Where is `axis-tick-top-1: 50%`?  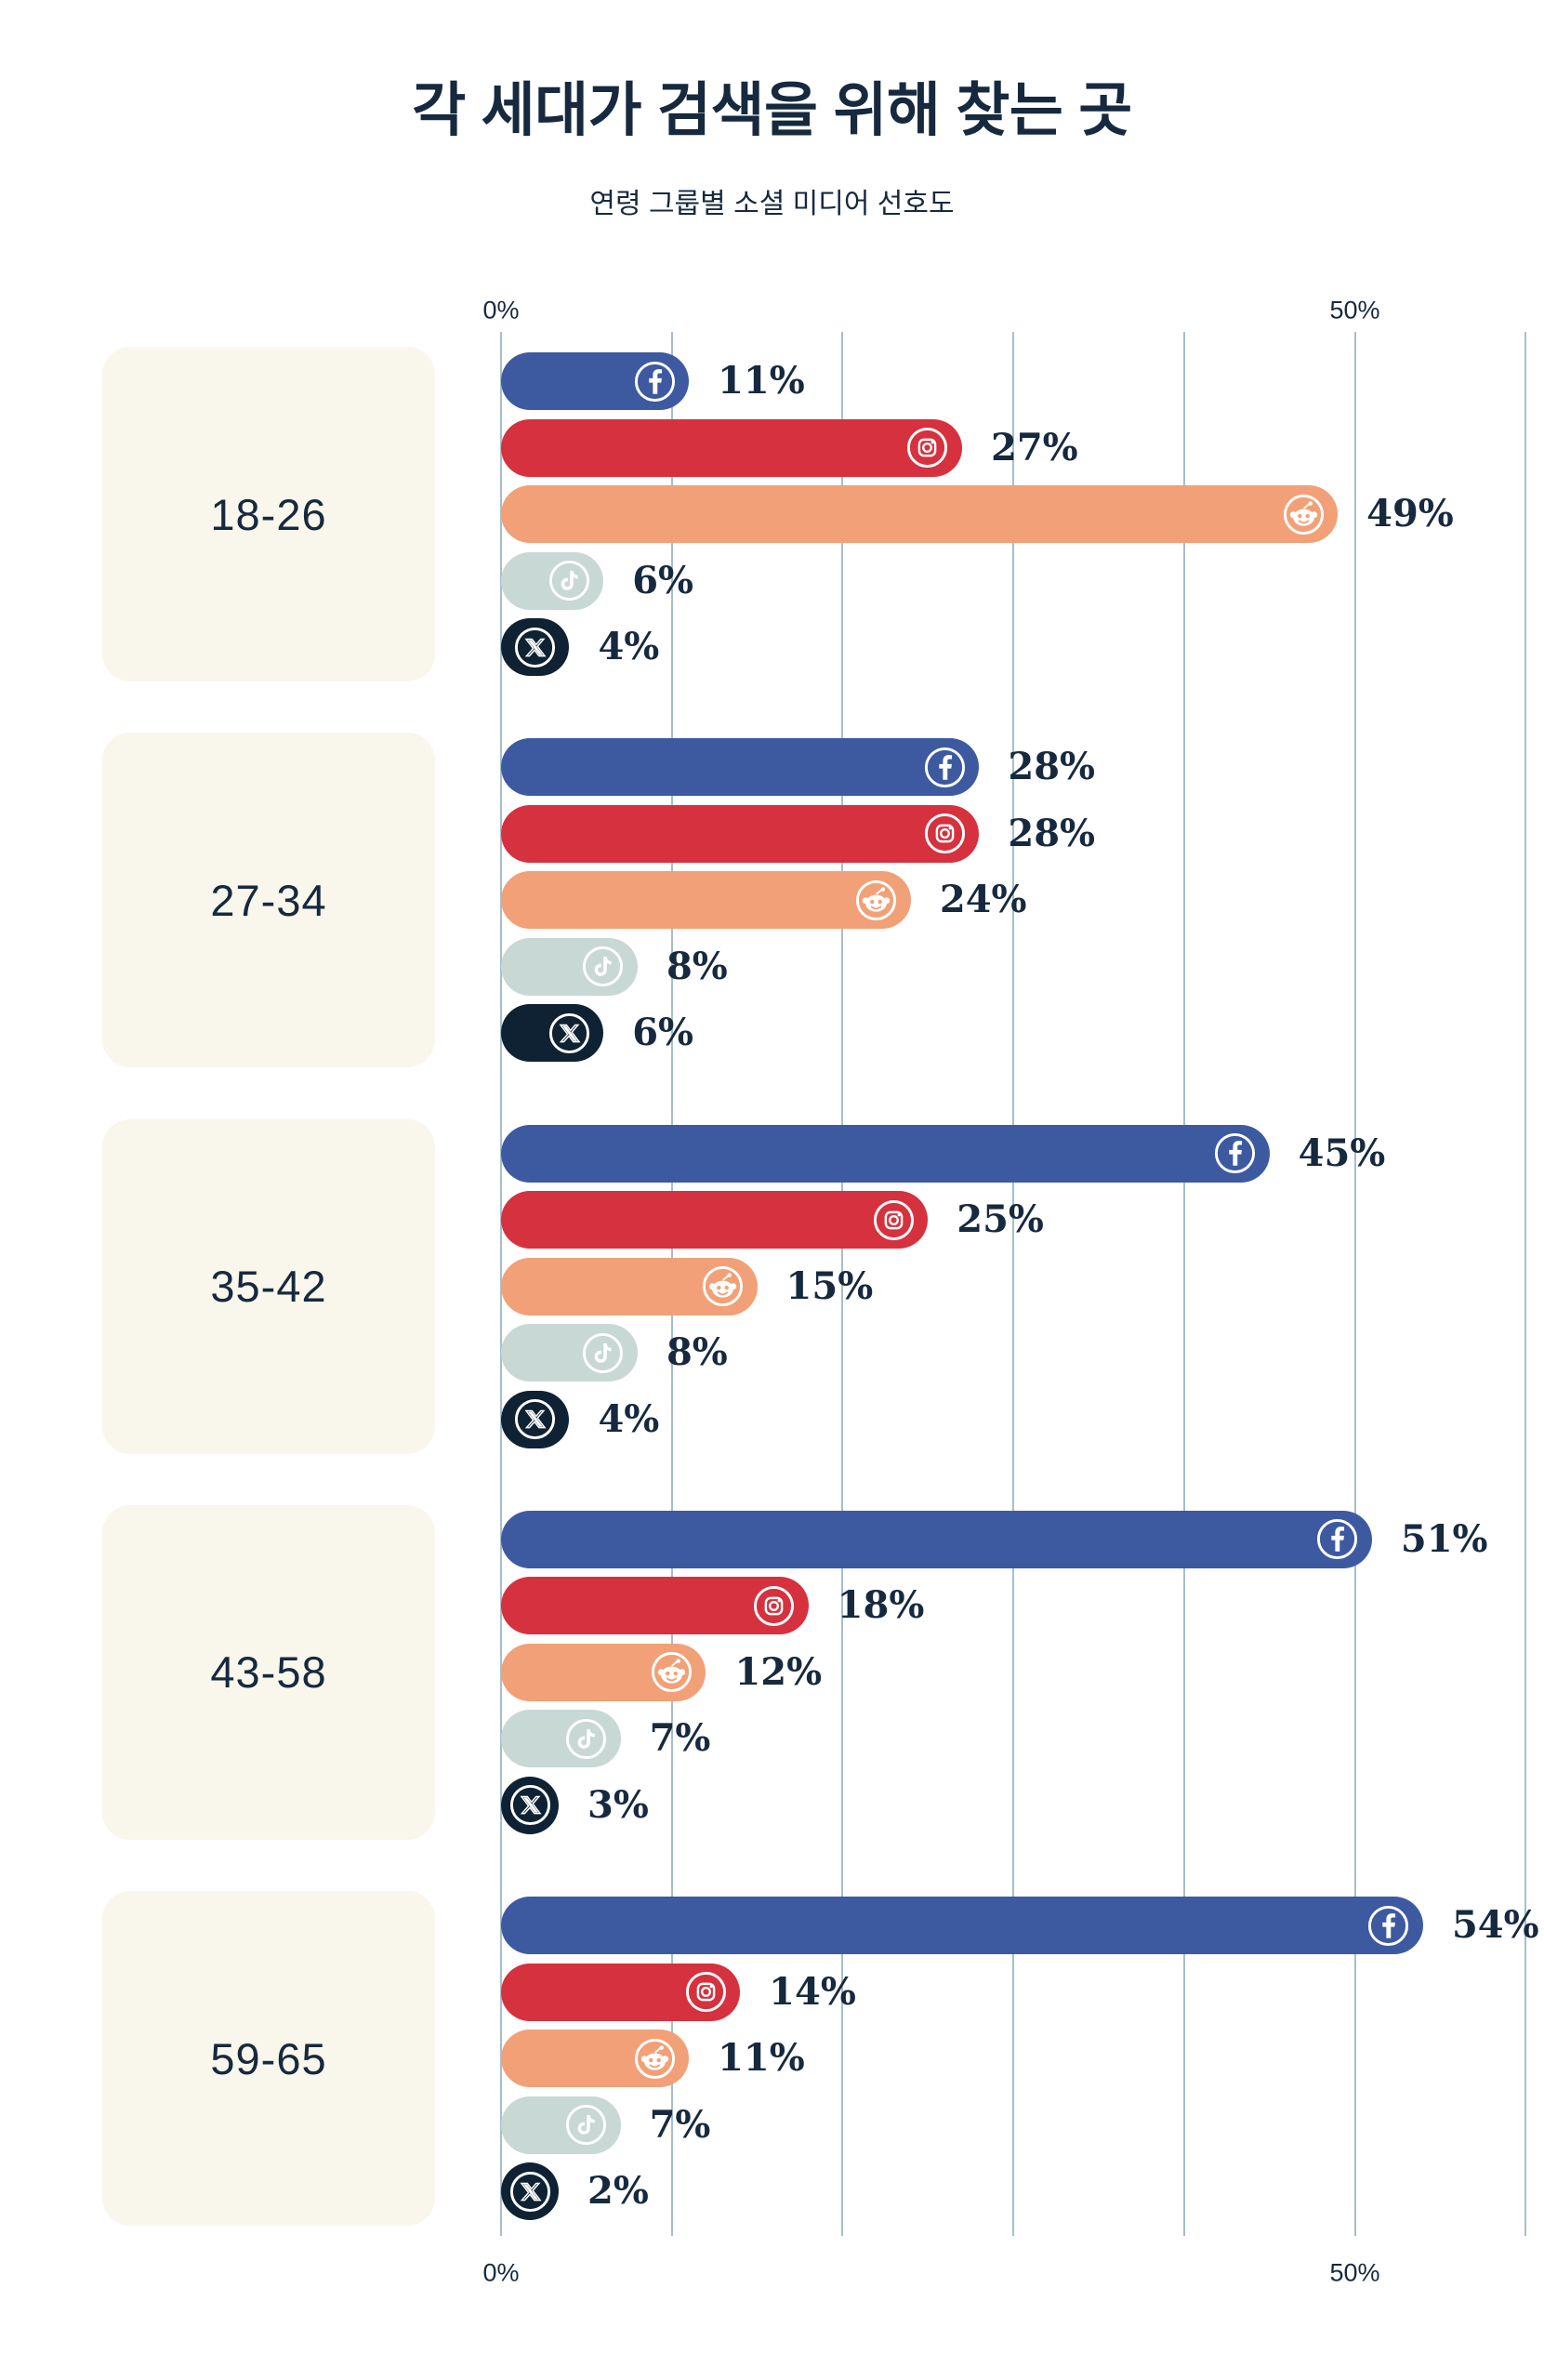 axis-tick-top-1: 50% is located at coordinates (1355, 310).